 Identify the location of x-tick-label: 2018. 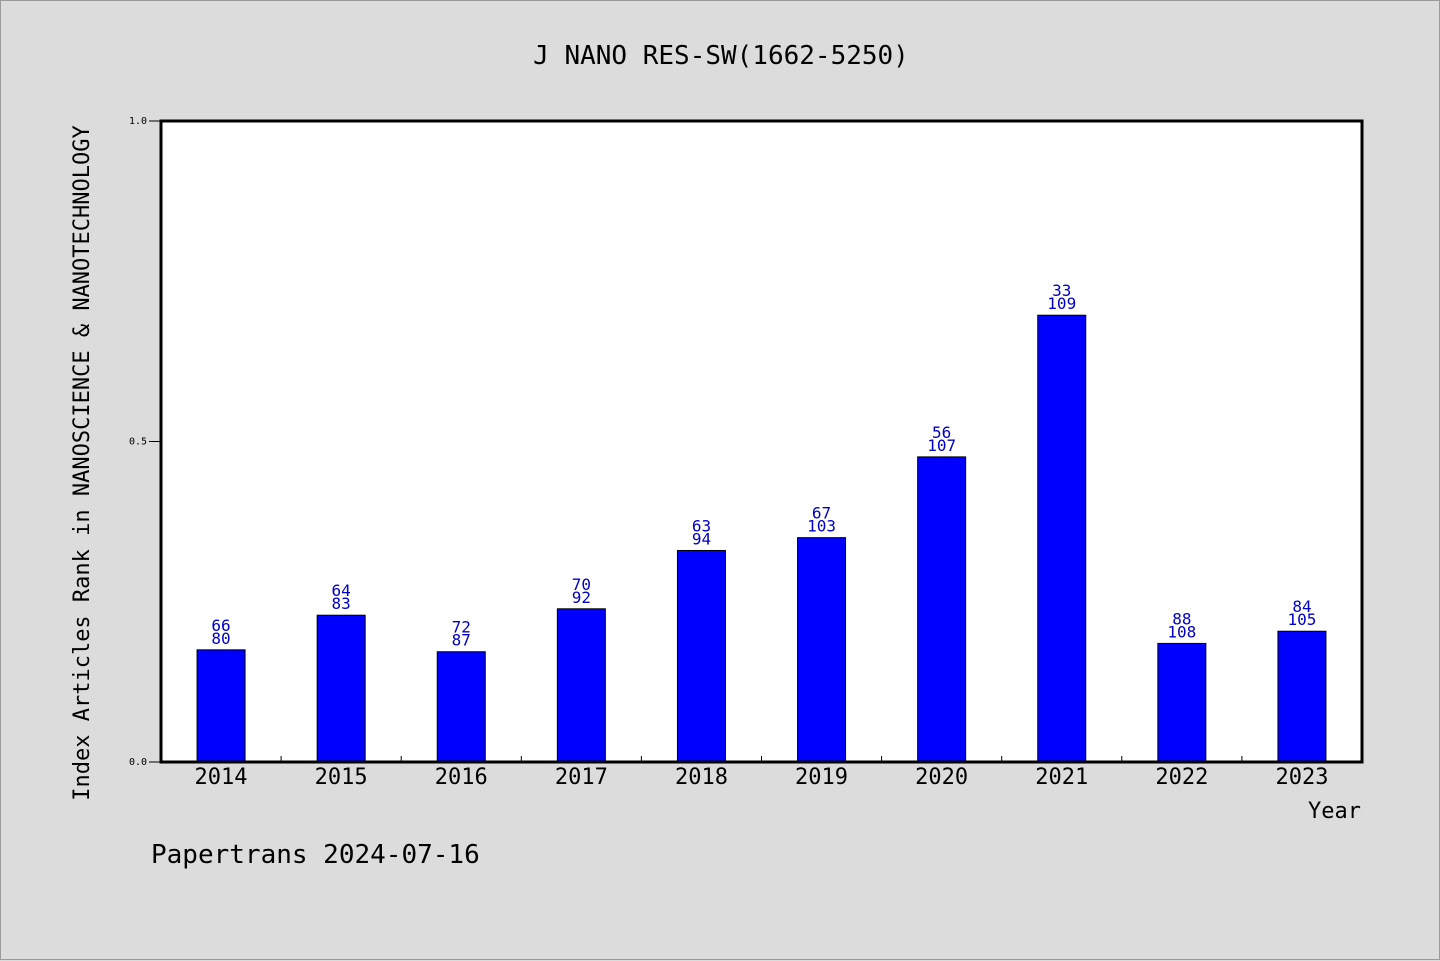
(701, 777).